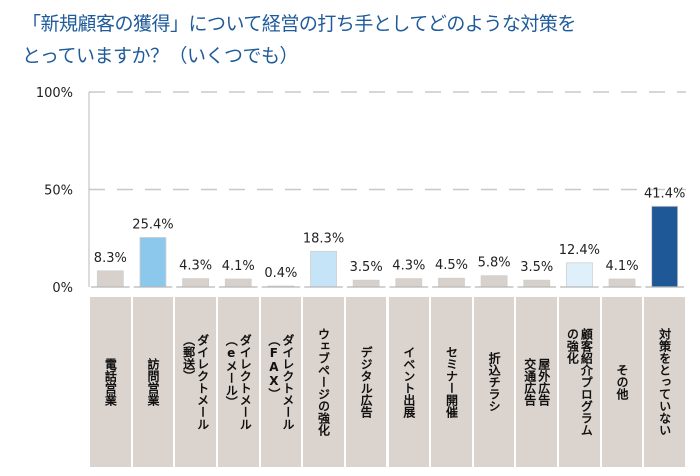 This screenshot has width=700, height=476. What do you see at coordinates (579, 250) in the screenshot?
I see `value-label-12: 12.4%` at bounding box center [579, 250].